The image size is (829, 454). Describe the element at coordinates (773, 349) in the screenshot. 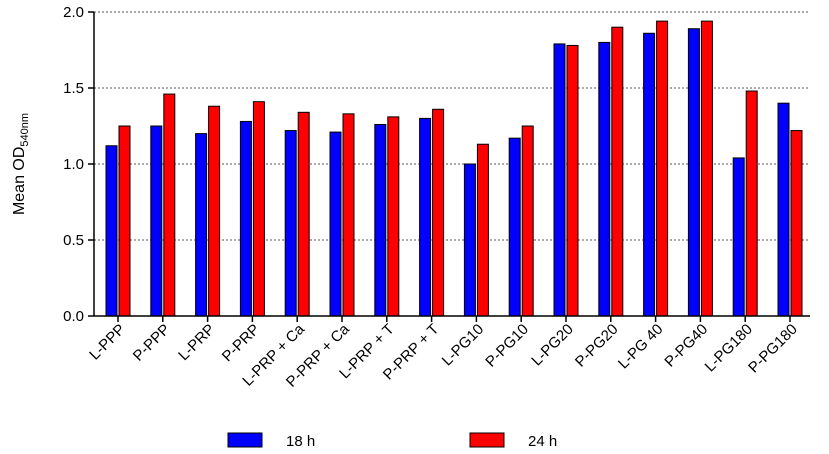

I see `x-category-label: P-PG180` at that location.